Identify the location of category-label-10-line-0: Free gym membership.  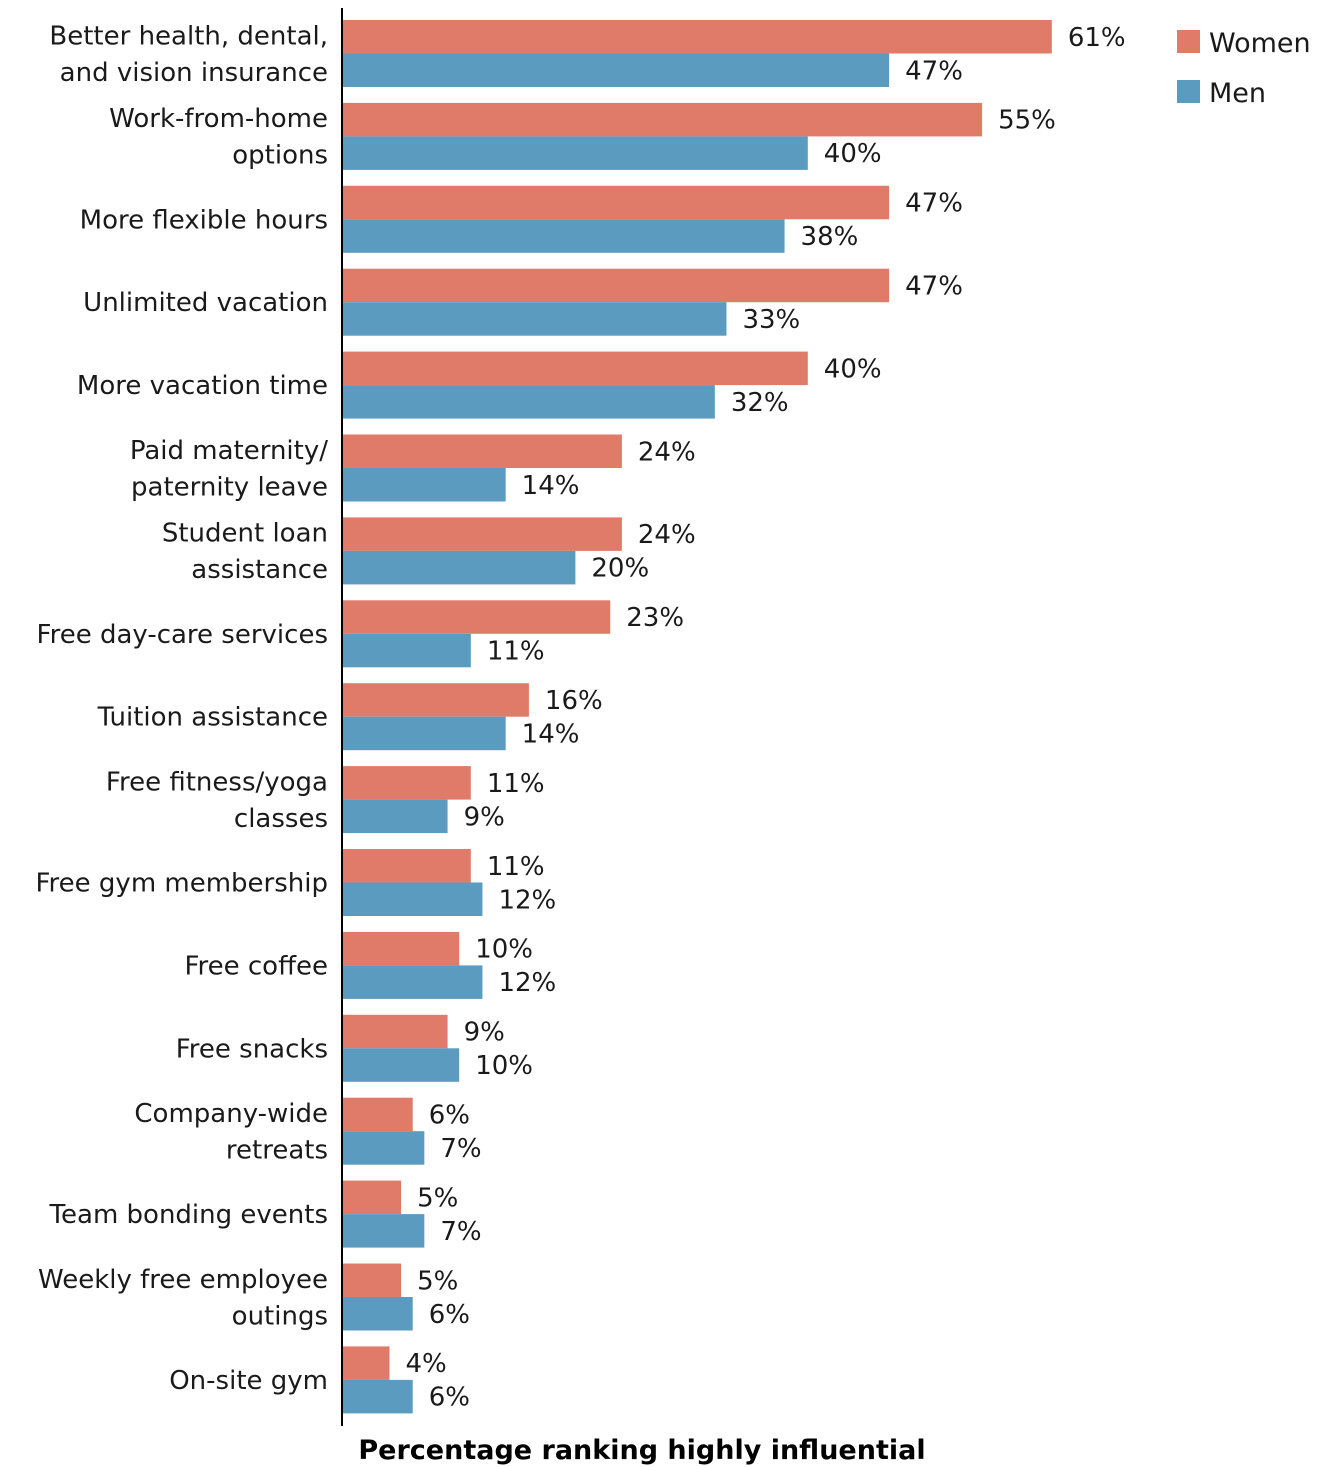
(181, 884).